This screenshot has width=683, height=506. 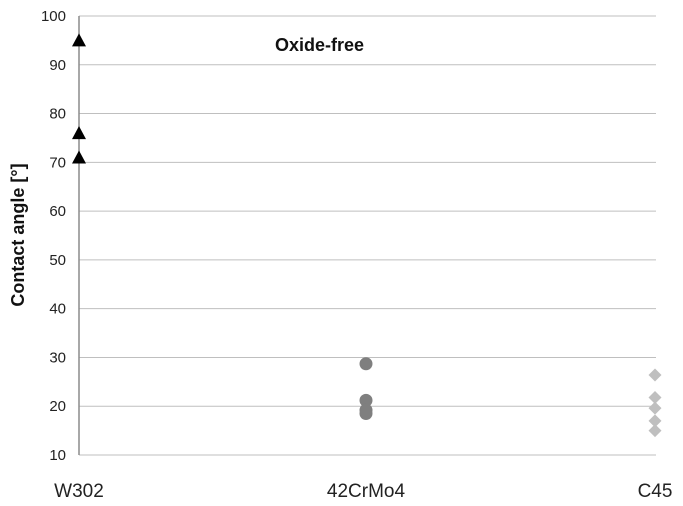 What do you see at coordinates (655, 491) in the screenshot?
I see `category-label-c45: C45` at bounding box center [655, 491].